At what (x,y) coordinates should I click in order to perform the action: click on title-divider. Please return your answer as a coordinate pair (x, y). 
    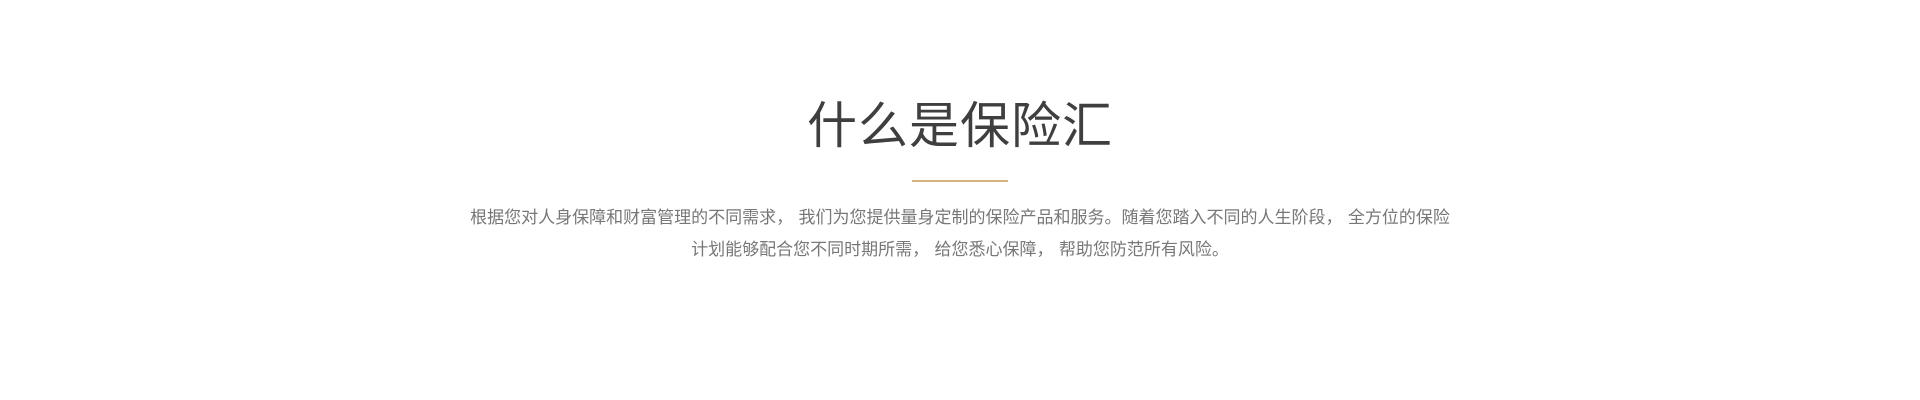
    Looking at the image, I should click on (960, 181).